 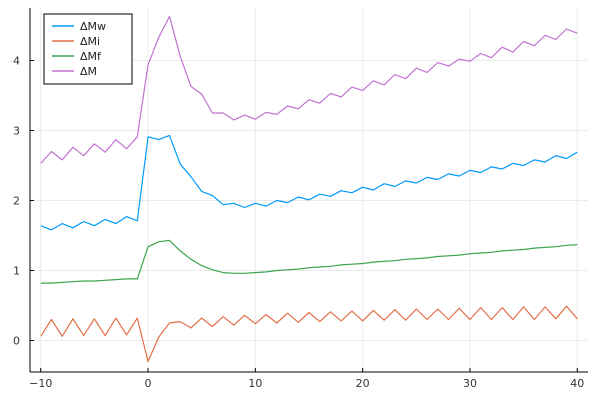 What do you see at coordinates (16, 341) in the screenshot?
I see `y-tick-label: 0` at bounding box center [16, 341].